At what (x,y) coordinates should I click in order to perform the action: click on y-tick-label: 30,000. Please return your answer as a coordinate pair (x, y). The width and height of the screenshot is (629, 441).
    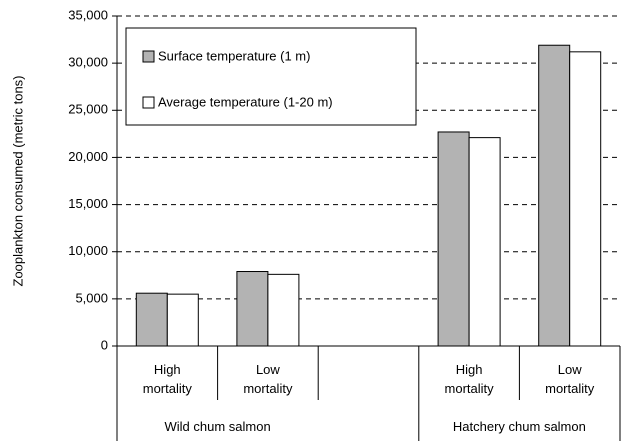
    Looking at the image, I should click on (88, 62).